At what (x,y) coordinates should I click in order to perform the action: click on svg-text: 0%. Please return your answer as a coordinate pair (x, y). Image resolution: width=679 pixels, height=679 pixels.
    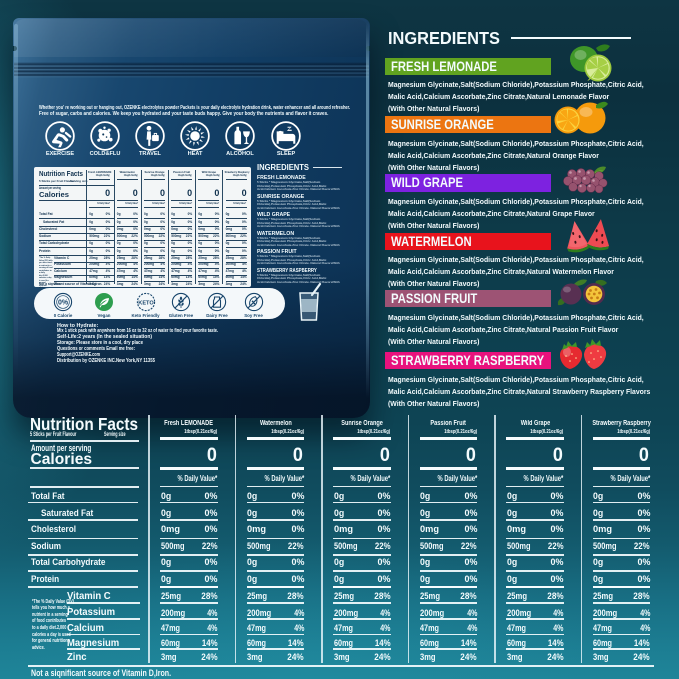
    Looking at the image, I should click on (63, 302).